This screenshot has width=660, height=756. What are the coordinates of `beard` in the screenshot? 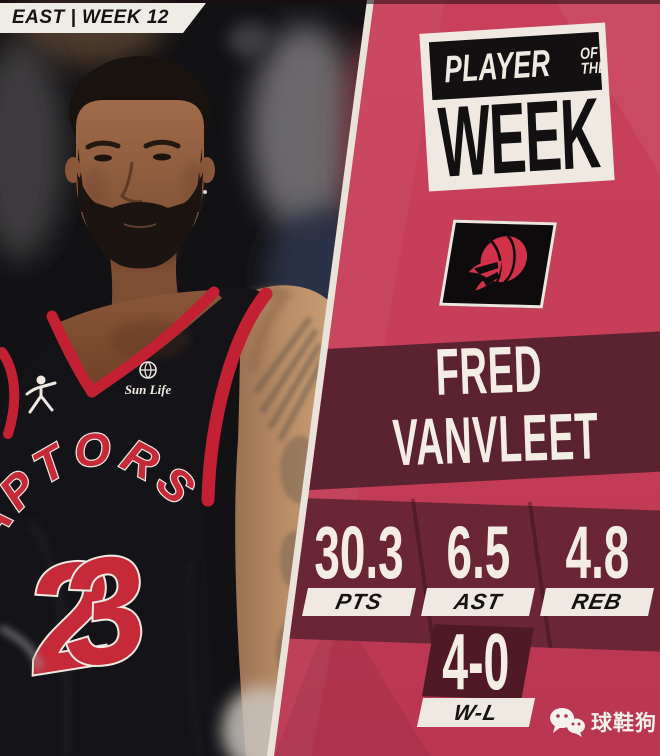 It's located at (140, 220).